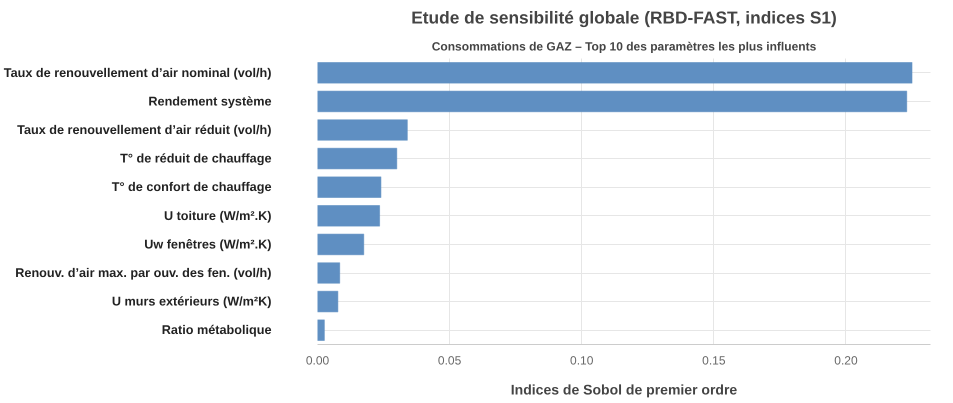  Describe the element at coordinates (450, 361) in the screenshot. I see `x-tick-label: 0.05` at that location.